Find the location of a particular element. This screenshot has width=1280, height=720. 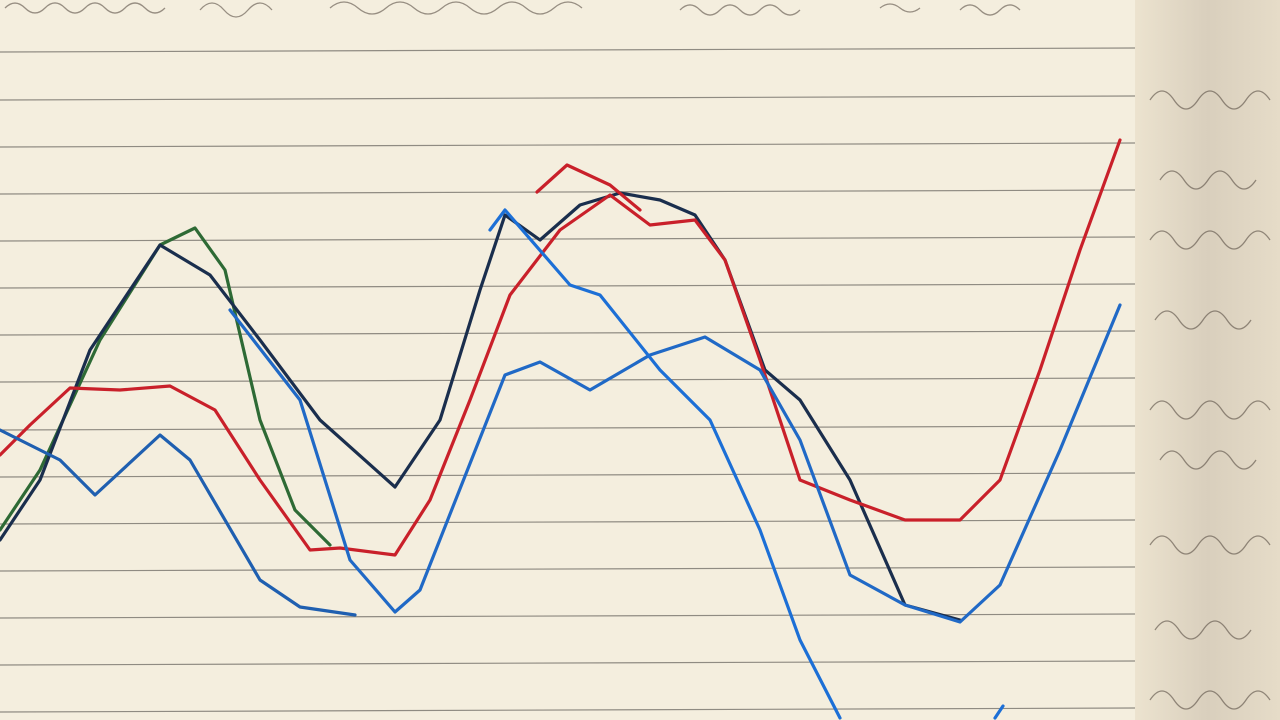

blue-curve-tick is located at coordinates (999, 712).